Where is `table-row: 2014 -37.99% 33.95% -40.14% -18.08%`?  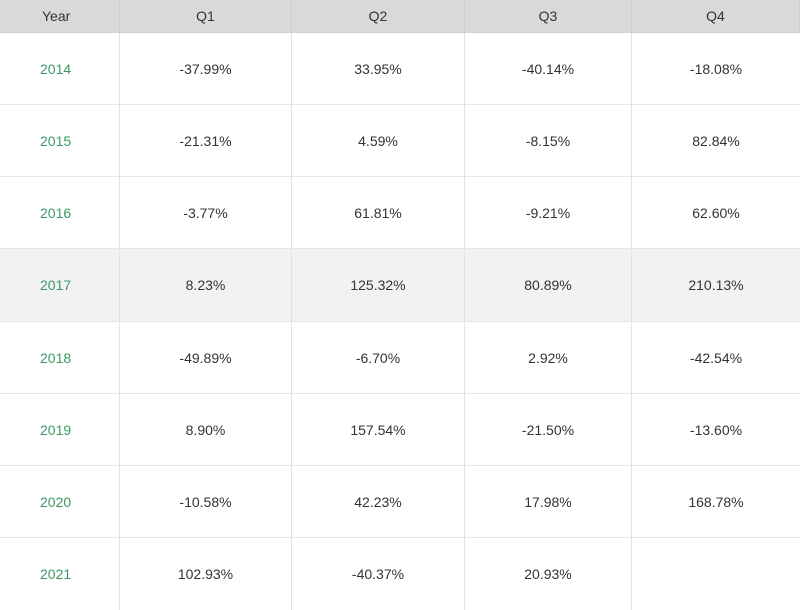
table-row: 2014 -37.99% 33.95% -40.14% -18.08% is located at coordinates (400, 69).